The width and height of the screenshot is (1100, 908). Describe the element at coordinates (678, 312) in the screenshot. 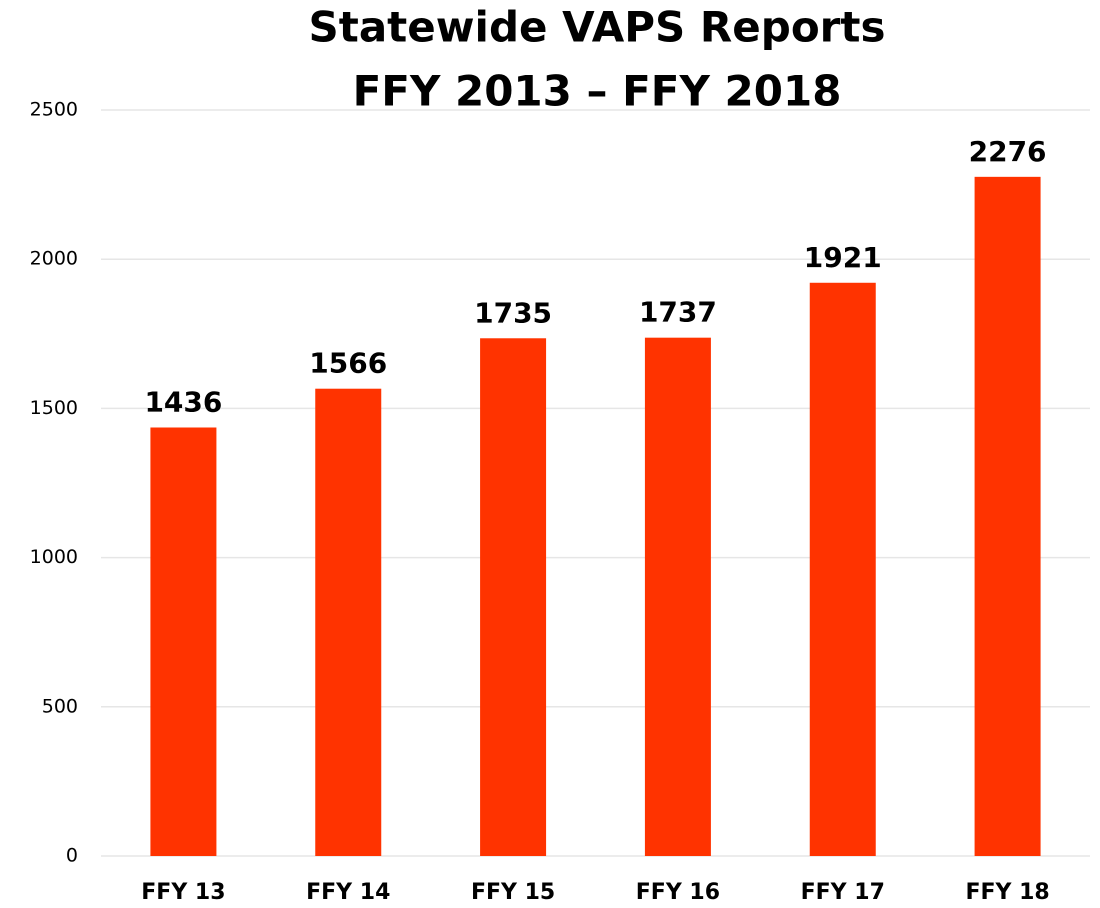

I see `data-label: 1737` at that location.